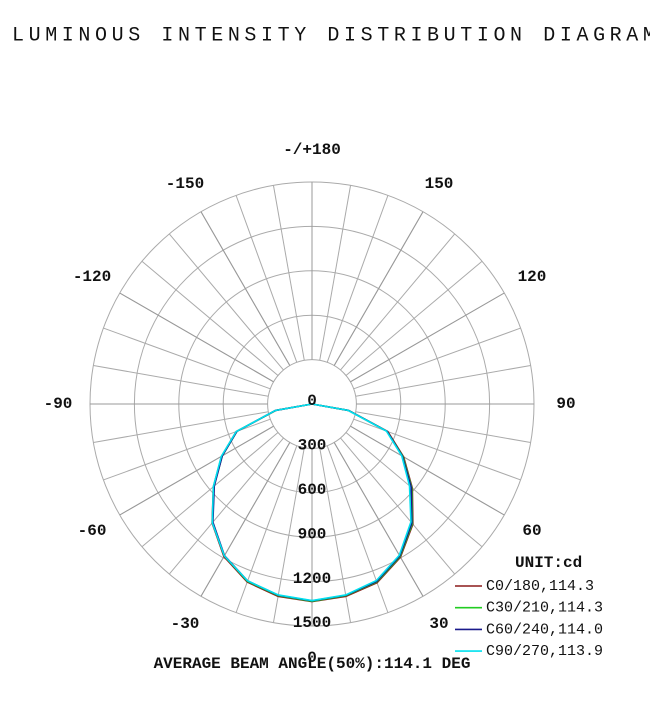 The width and height of the screenshot is (650, 708). Describe the element at coordinates (544, 651) in the screenshot. I see `legend-label: C90/270,113.9` at that location.